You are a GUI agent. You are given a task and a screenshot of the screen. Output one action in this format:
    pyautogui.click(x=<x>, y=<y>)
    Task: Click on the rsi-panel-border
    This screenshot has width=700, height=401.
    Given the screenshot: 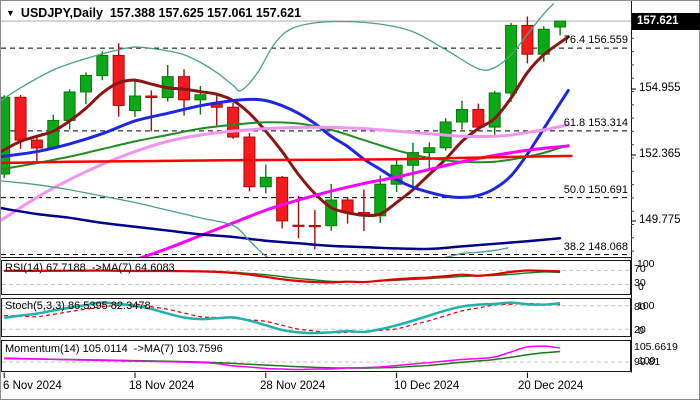 What is the action you would take?
    pyautogui.click(x=316, y=277)
    